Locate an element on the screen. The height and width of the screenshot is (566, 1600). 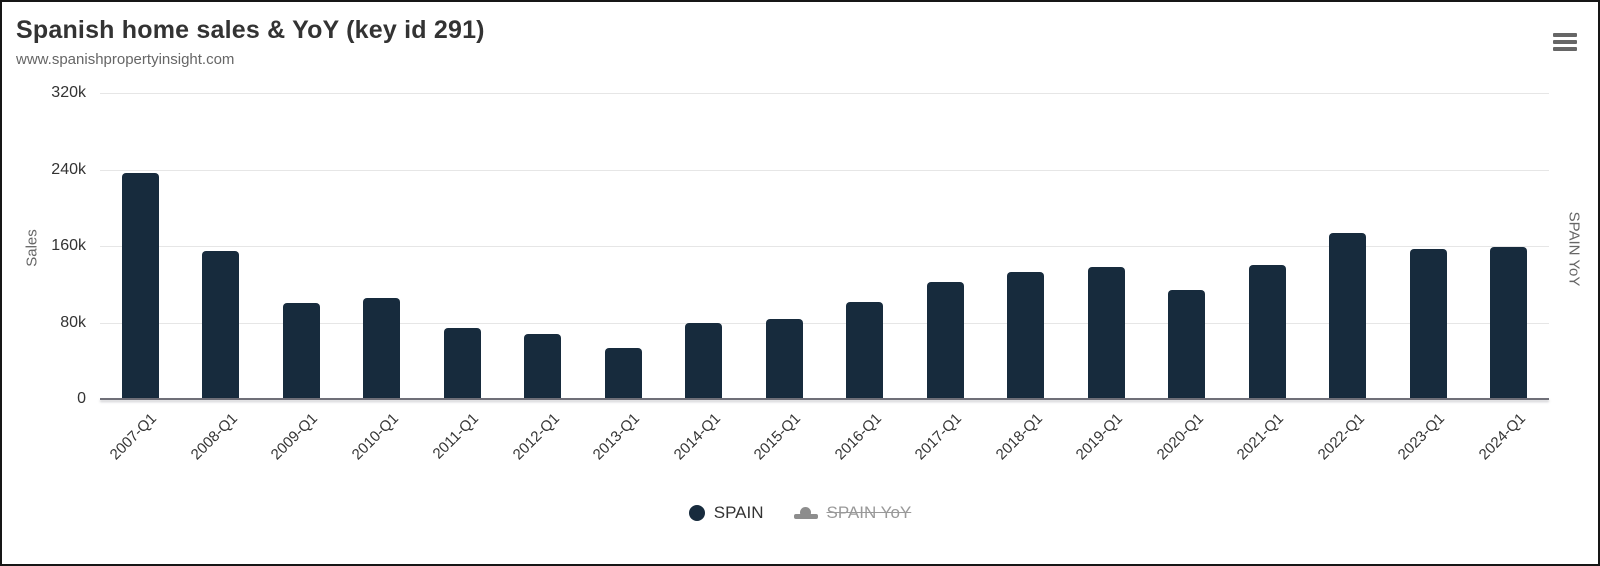
marker-bump is located at coordinates (805, 512).